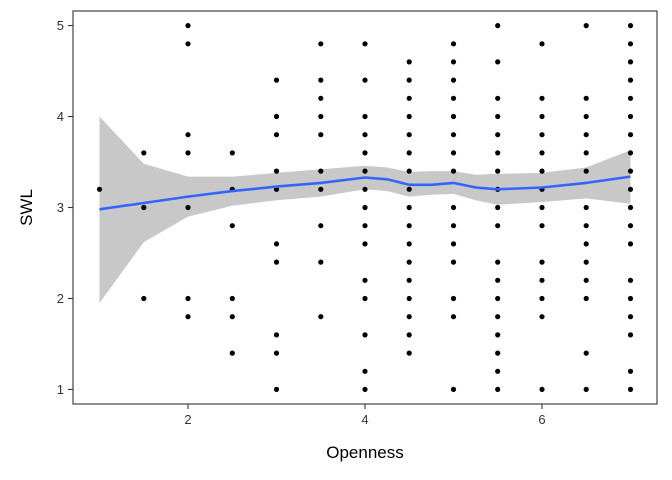  What do you see at coordinates (60, 389) in the screenshot?
I see `y-tick-label: 1` at bounding box center [60, 389].